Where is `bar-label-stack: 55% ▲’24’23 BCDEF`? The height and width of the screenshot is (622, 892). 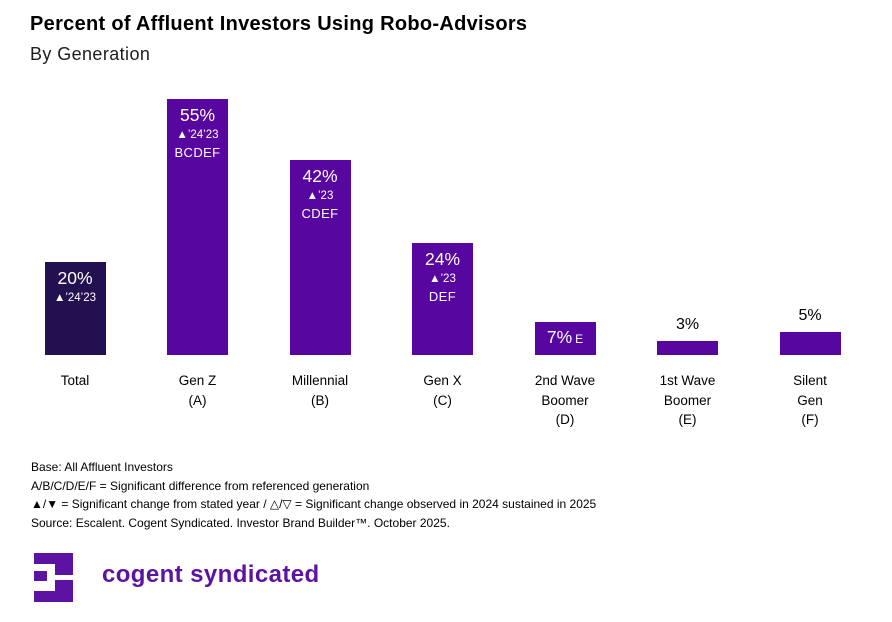 bar-label-stack: 55% ▲’24’23 BCDEF is located at coordinates (197, 130).